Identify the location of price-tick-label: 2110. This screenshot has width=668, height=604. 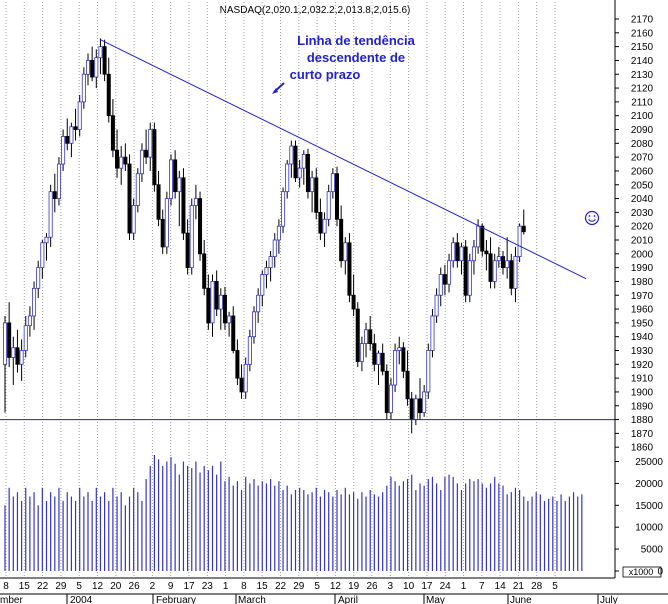
(642, 102).